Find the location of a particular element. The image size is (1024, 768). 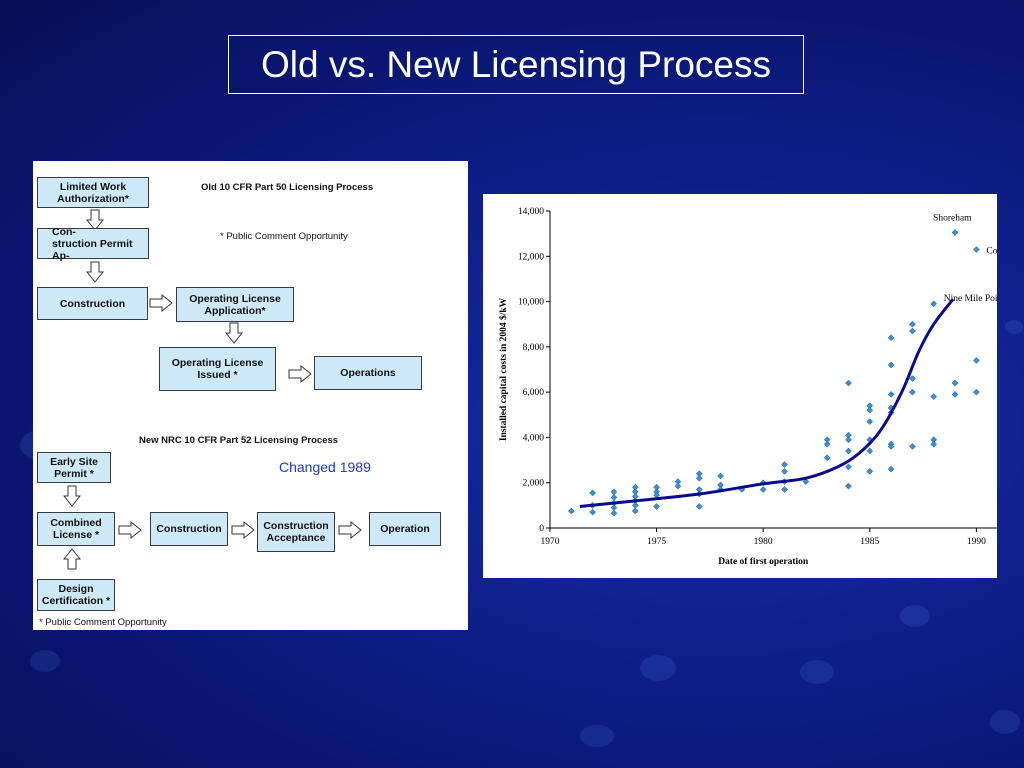

combined-license-box: Combined License * is located at coordinates (76, 529).